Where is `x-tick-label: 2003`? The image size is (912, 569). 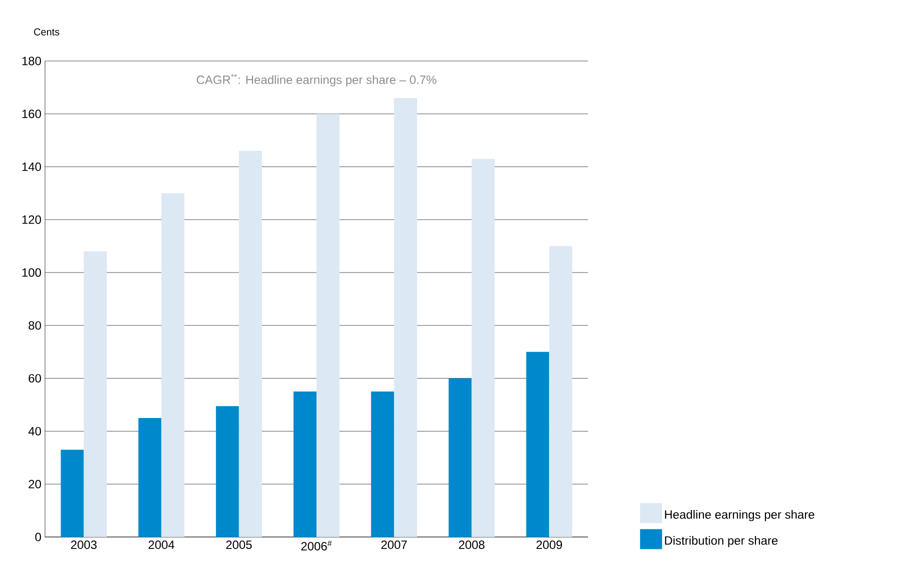 x-tick-label: 2003 is located at coordinates (84, 545).